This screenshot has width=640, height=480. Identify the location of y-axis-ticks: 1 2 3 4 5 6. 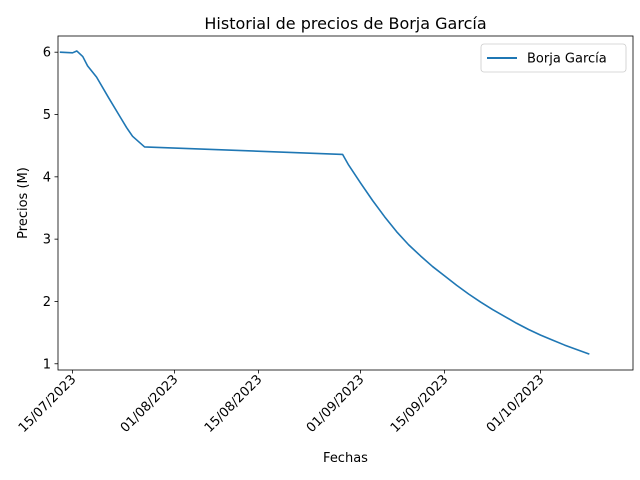
(50, 209).